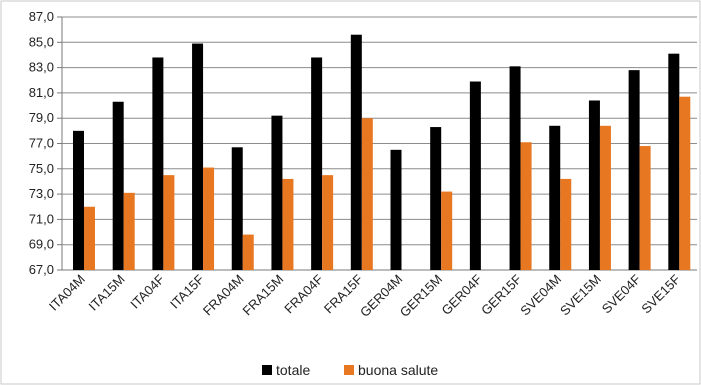  What do you see at coordinates (421, 296) in the screenshot?
I see `x-tick-label: GER15M` at bounding box center [421, 296].